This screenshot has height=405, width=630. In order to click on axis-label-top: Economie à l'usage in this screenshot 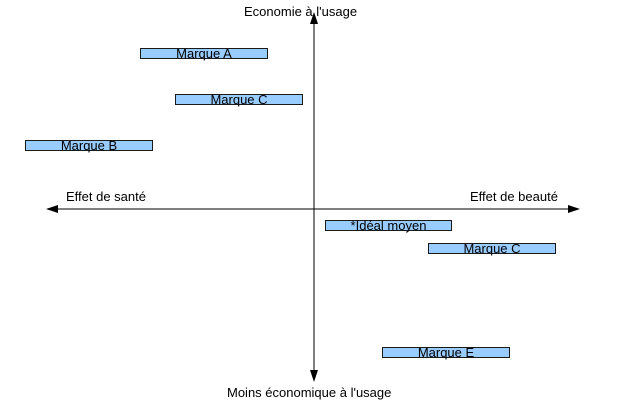, I will do `click(301, 11)`.